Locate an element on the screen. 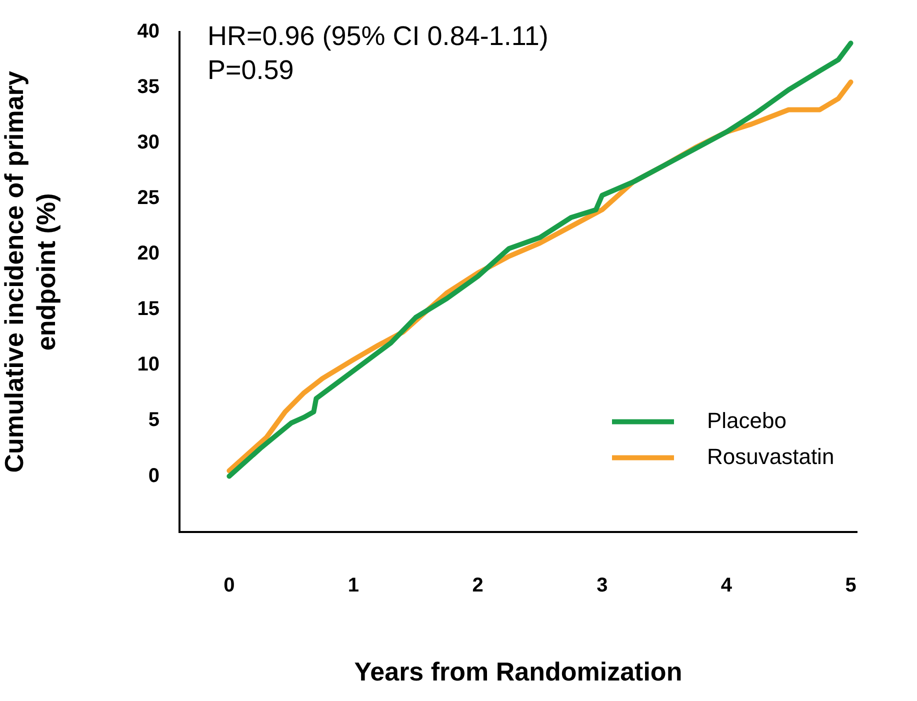  x-tick-label: 4 is located at coordinates (726, 585).